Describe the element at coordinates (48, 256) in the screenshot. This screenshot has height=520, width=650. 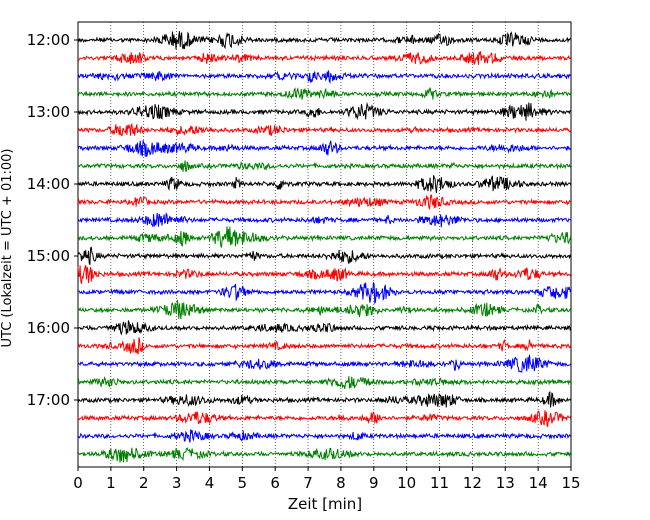
I see `y-tick-label: 15:00` at that location.